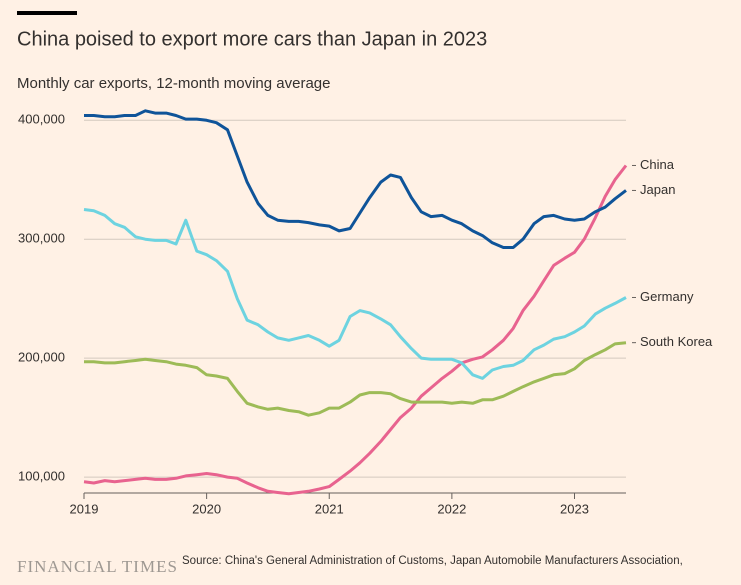 Image resolution: width=741 pixels, height=585 pixels. What do you see at coordinates (657, 189) in the screenshot?
I see `series-label: Japan` at bounding box center [657, 189].